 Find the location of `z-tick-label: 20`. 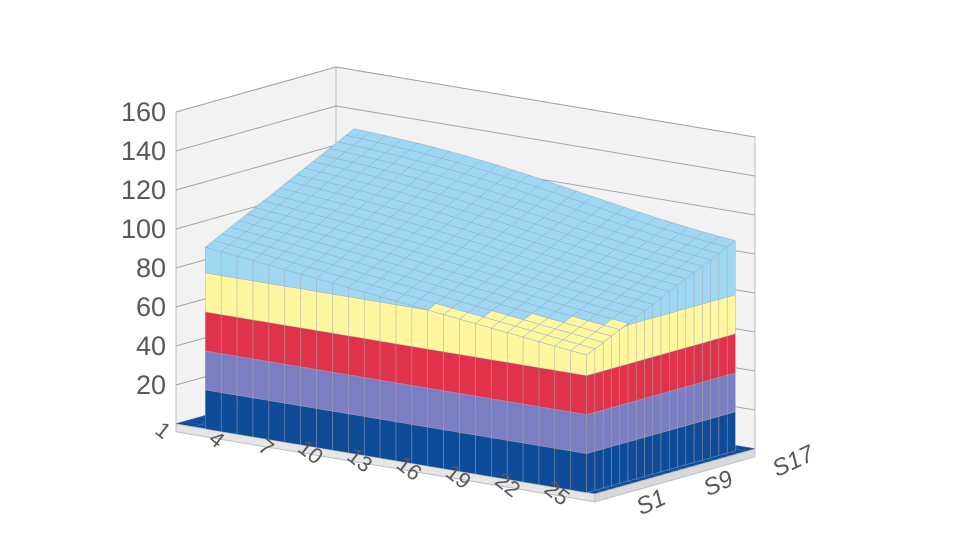

z-tick-label: 20 is located at coordinates (151, 385).